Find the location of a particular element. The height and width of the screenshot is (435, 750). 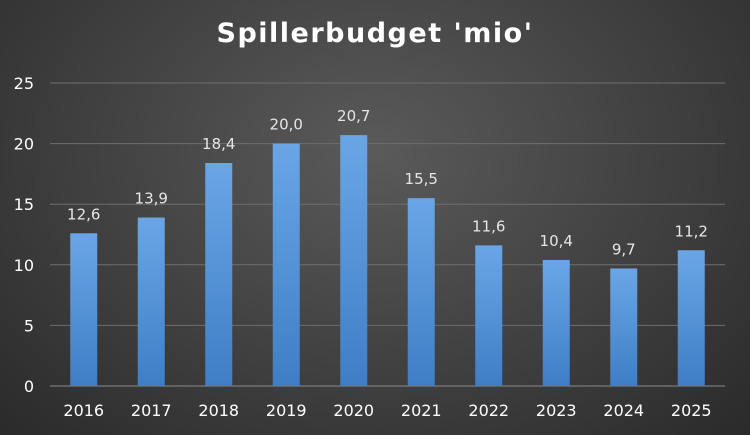

data-label-2017: 13,9 is located at coordinates (151, 199).